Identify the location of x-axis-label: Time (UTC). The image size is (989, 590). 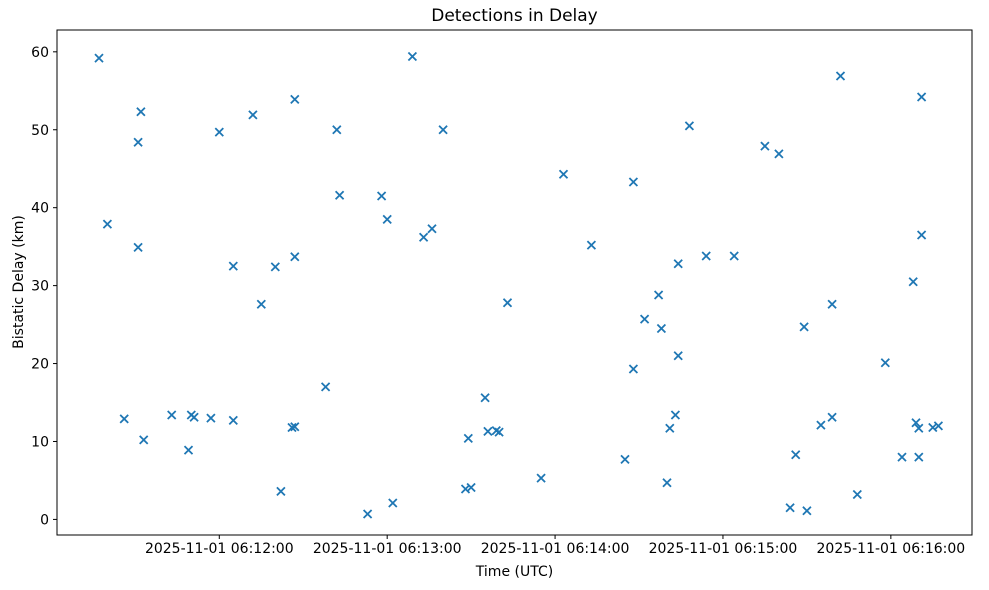
(514, 572).